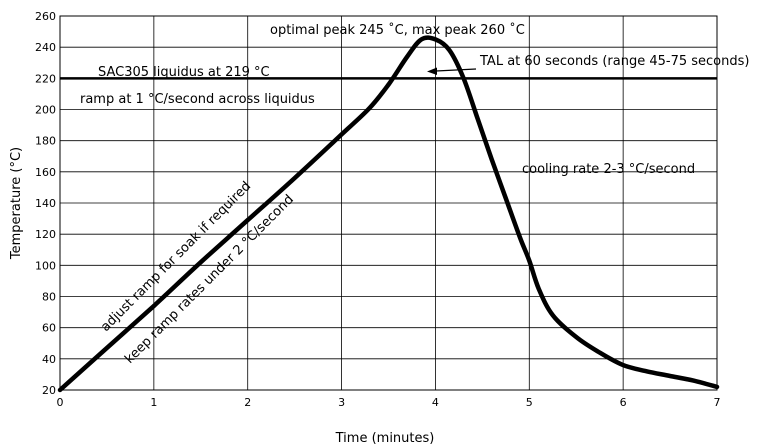 The width and height of the screenshot is (775, 447). I want to click on y-tick-label: 80, so click(49, 297).